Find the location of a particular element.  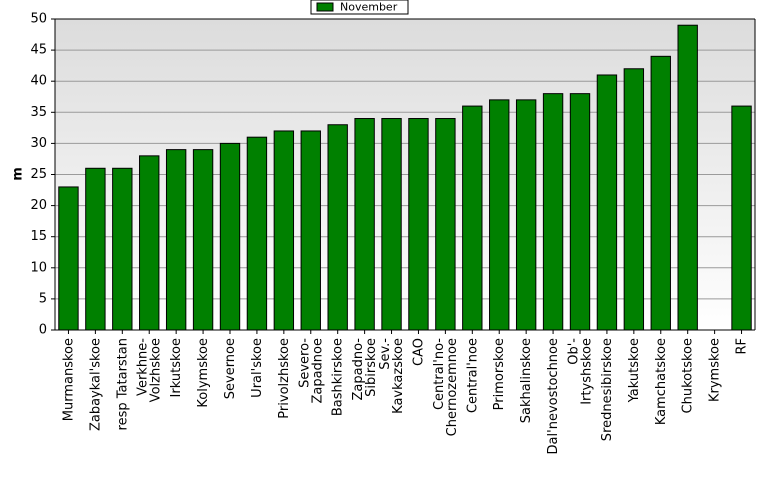

x-tick-label: Murmanskoe is located at coordinates (68, 379).